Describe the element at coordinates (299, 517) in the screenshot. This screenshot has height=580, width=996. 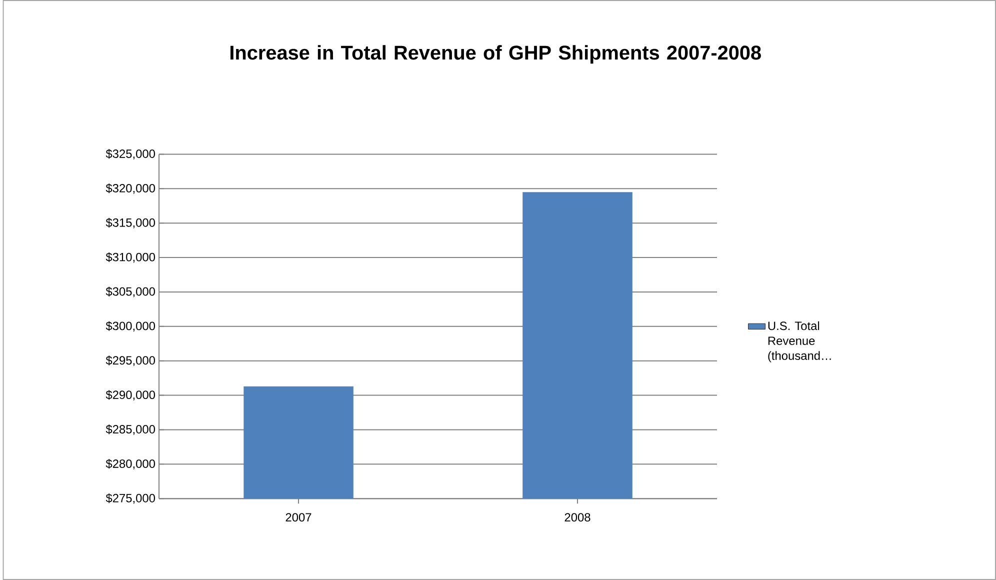
I see `x-tick-label: 2007` at that location.